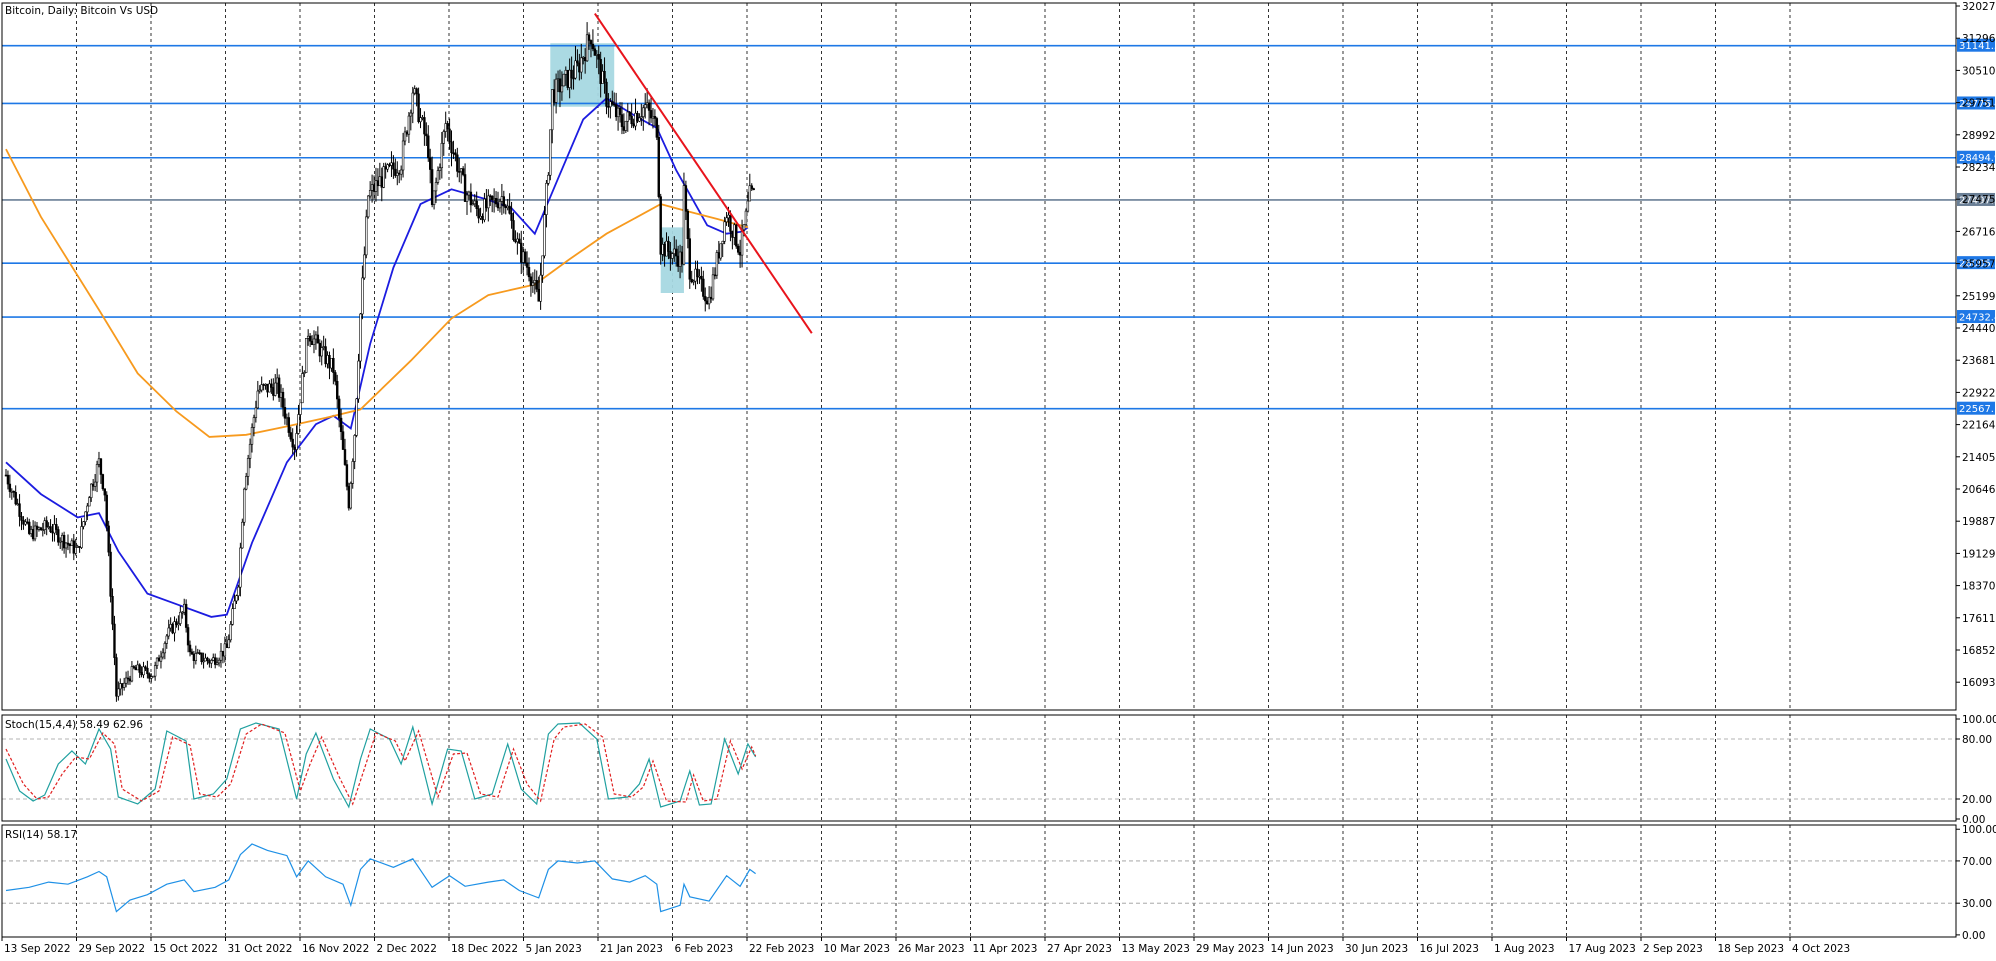  Describe the element at coordinates (1821, 949) in the screenshot. I see `x-tick-label: 4 Oct 2023` at that location.